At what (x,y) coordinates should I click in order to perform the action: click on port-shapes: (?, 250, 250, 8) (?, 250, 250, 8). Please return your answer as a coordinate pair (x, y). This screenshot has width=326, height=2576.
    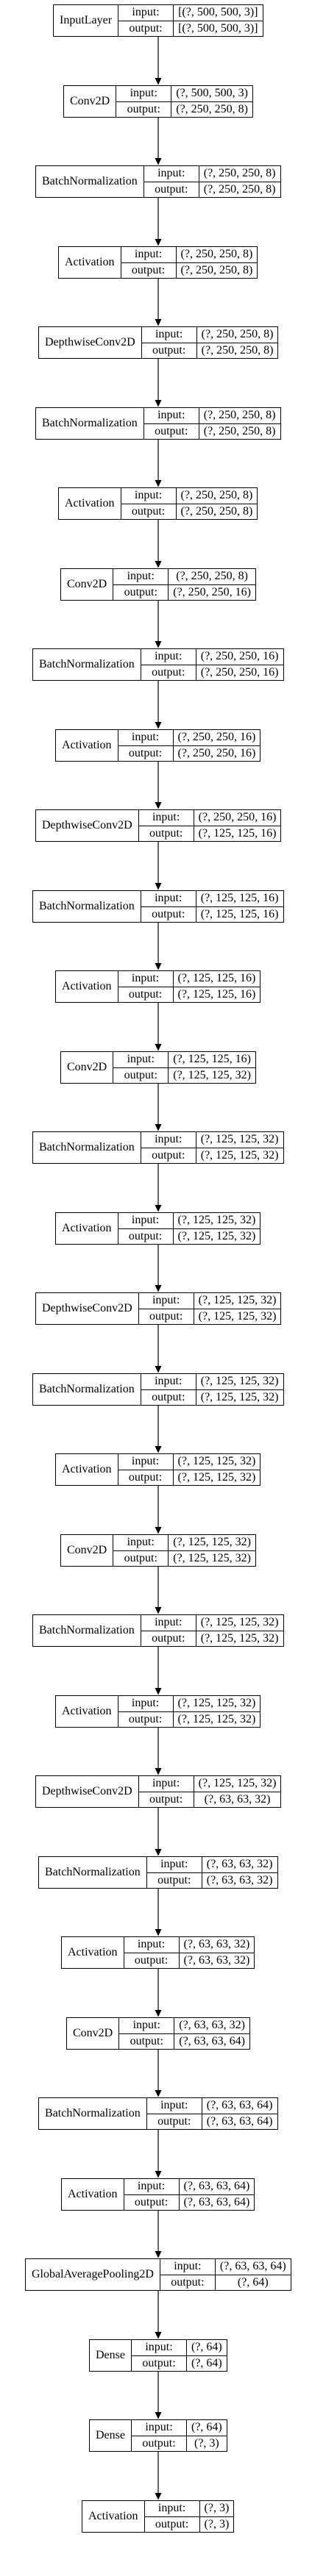
    Looking at the image, I should click on (217, 503).